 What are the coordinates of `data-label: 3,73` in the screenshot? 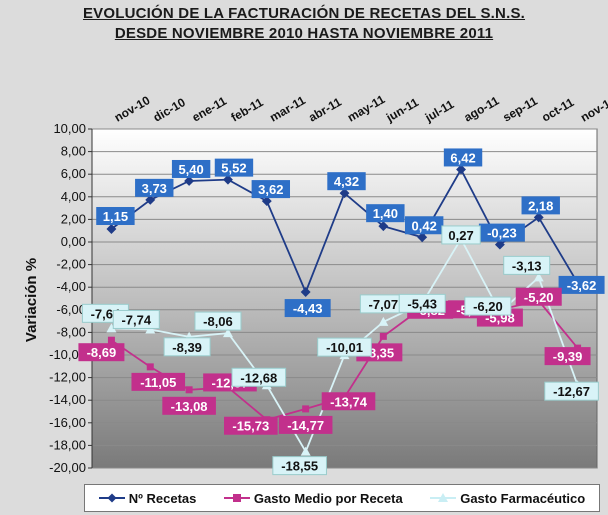 It's located at (154, 187).